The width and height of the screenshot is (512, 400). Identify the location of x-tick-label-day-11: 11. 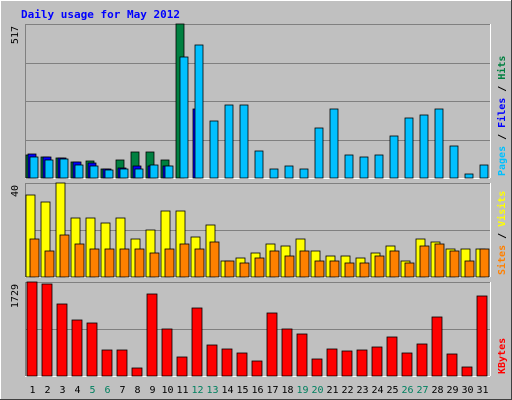
(182, 390).